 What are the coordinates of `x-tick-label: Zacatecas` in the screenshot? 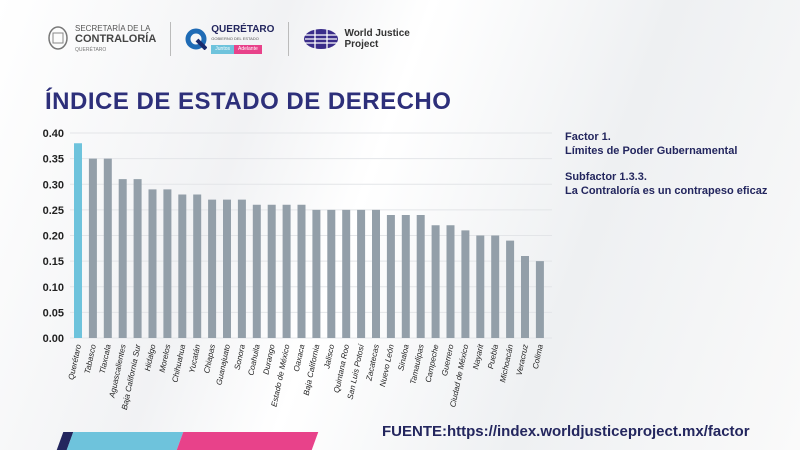 It's located at (372, 363).